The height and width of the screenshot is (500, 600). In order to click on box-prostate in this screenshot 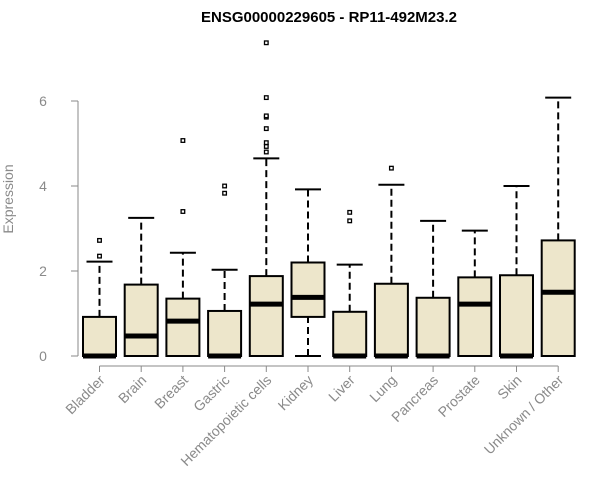, I will do `click(475, 293)`.